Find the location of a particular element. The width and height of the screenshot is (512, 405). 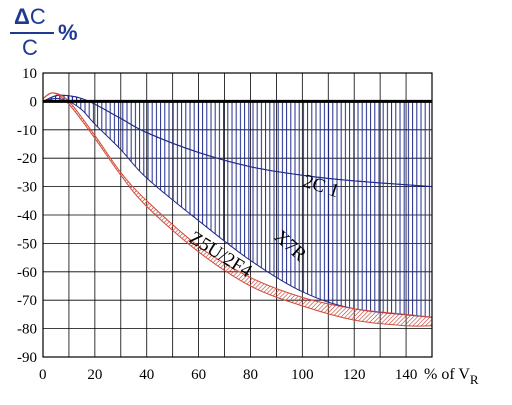

y-tick-label: -60 is located at coordinates (27, 273).